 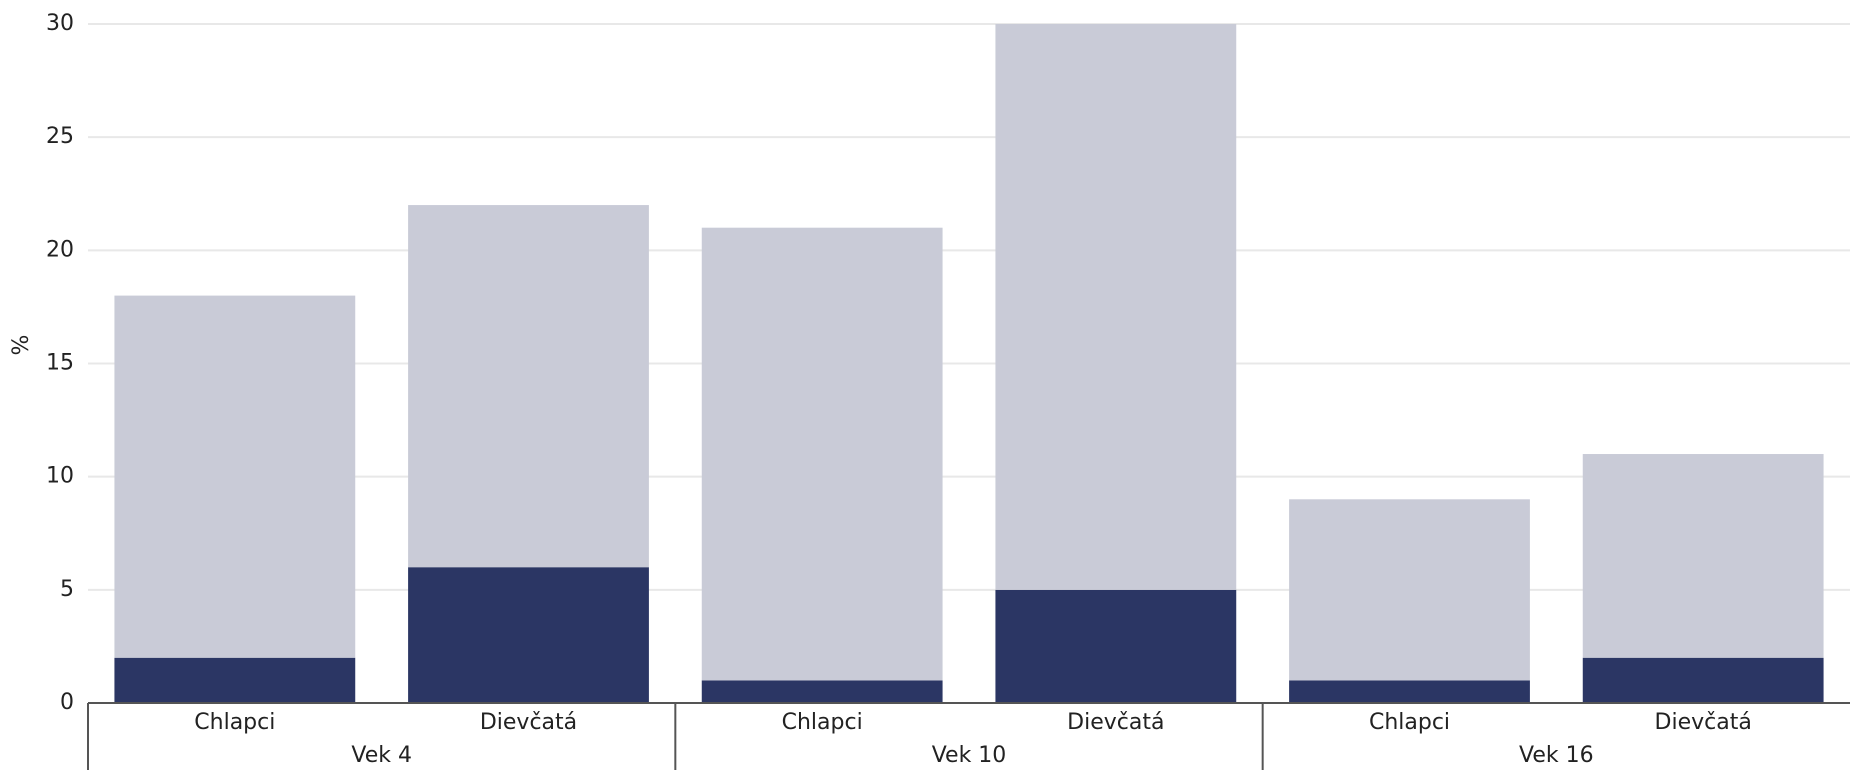 What do you see at coordinates (60, 363) in the screenshot?
I see `y-tick-label: 15` at bounding box center [60, 363].